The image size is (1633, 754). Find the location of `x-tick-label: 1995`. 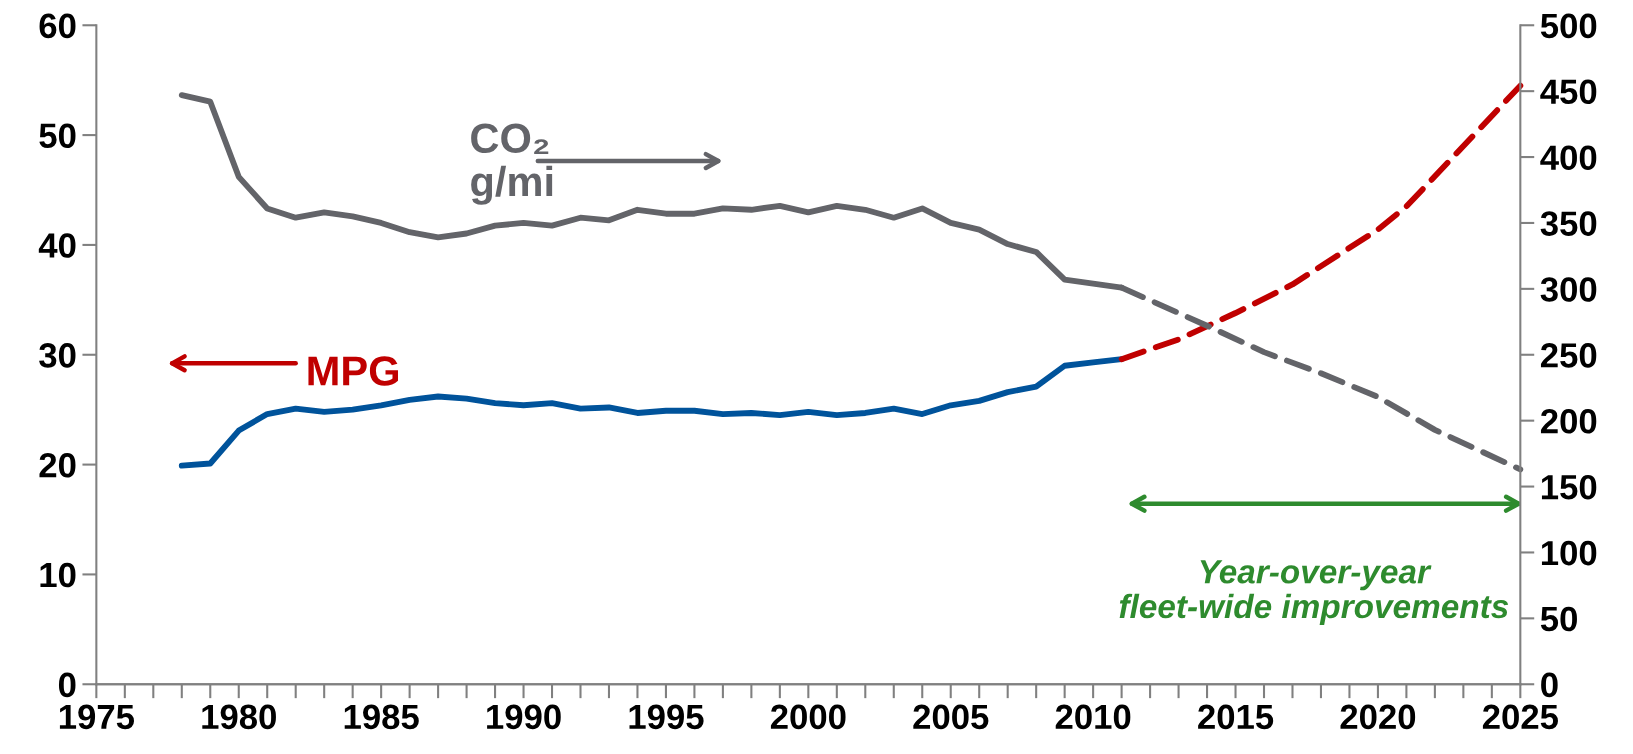

x-tick-label: 1995 is located at coordinates (666, 717).